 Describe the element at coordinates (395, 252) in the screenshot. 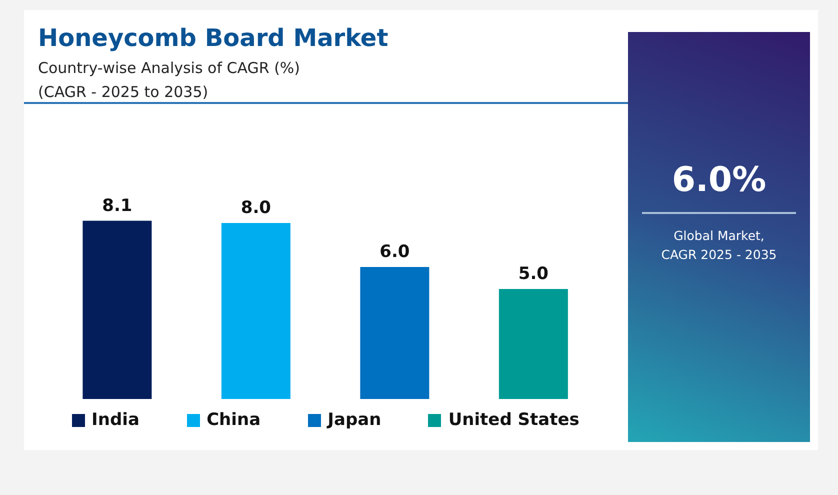

I see `data-label: 6.0` at that location.